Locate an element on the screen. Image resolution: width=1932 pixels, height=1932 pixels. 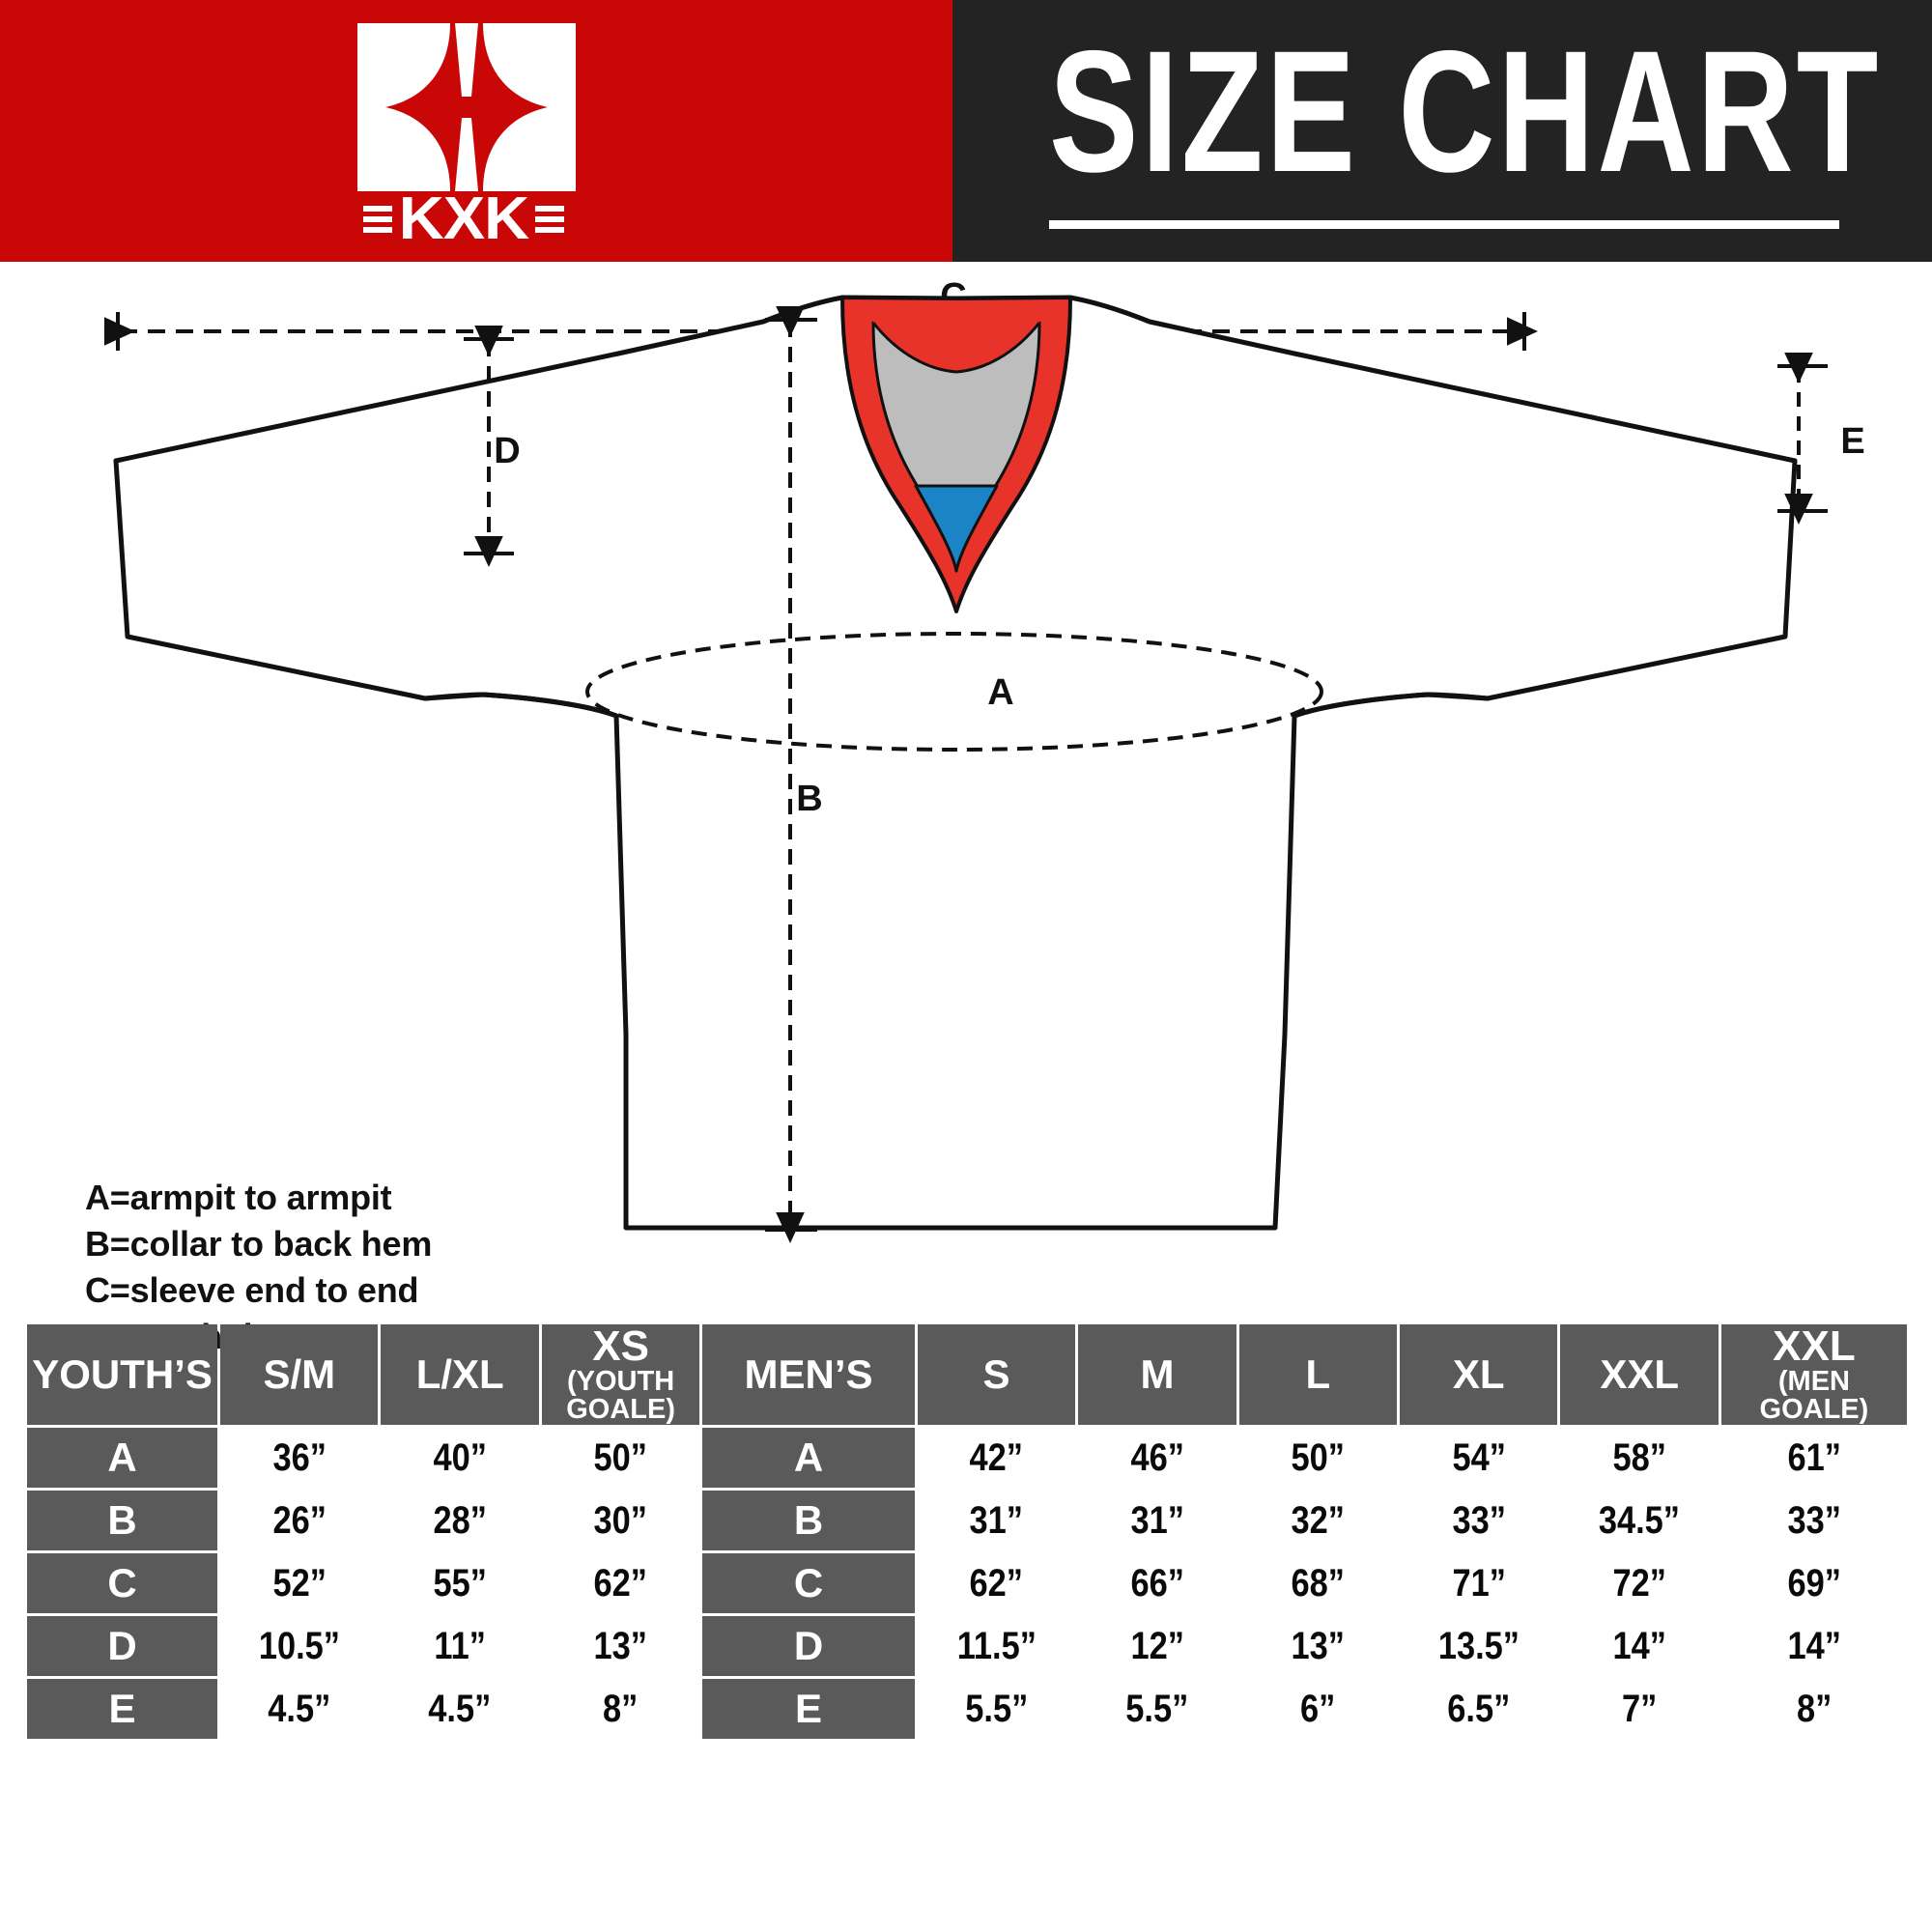
cell-mens: 34.5” is located at coordinates (1639, 1520).